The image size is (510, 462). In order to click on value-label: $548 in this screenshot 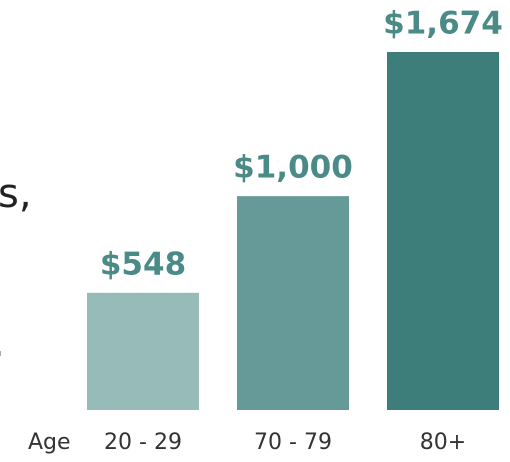, I will do `click(143, 264)`.